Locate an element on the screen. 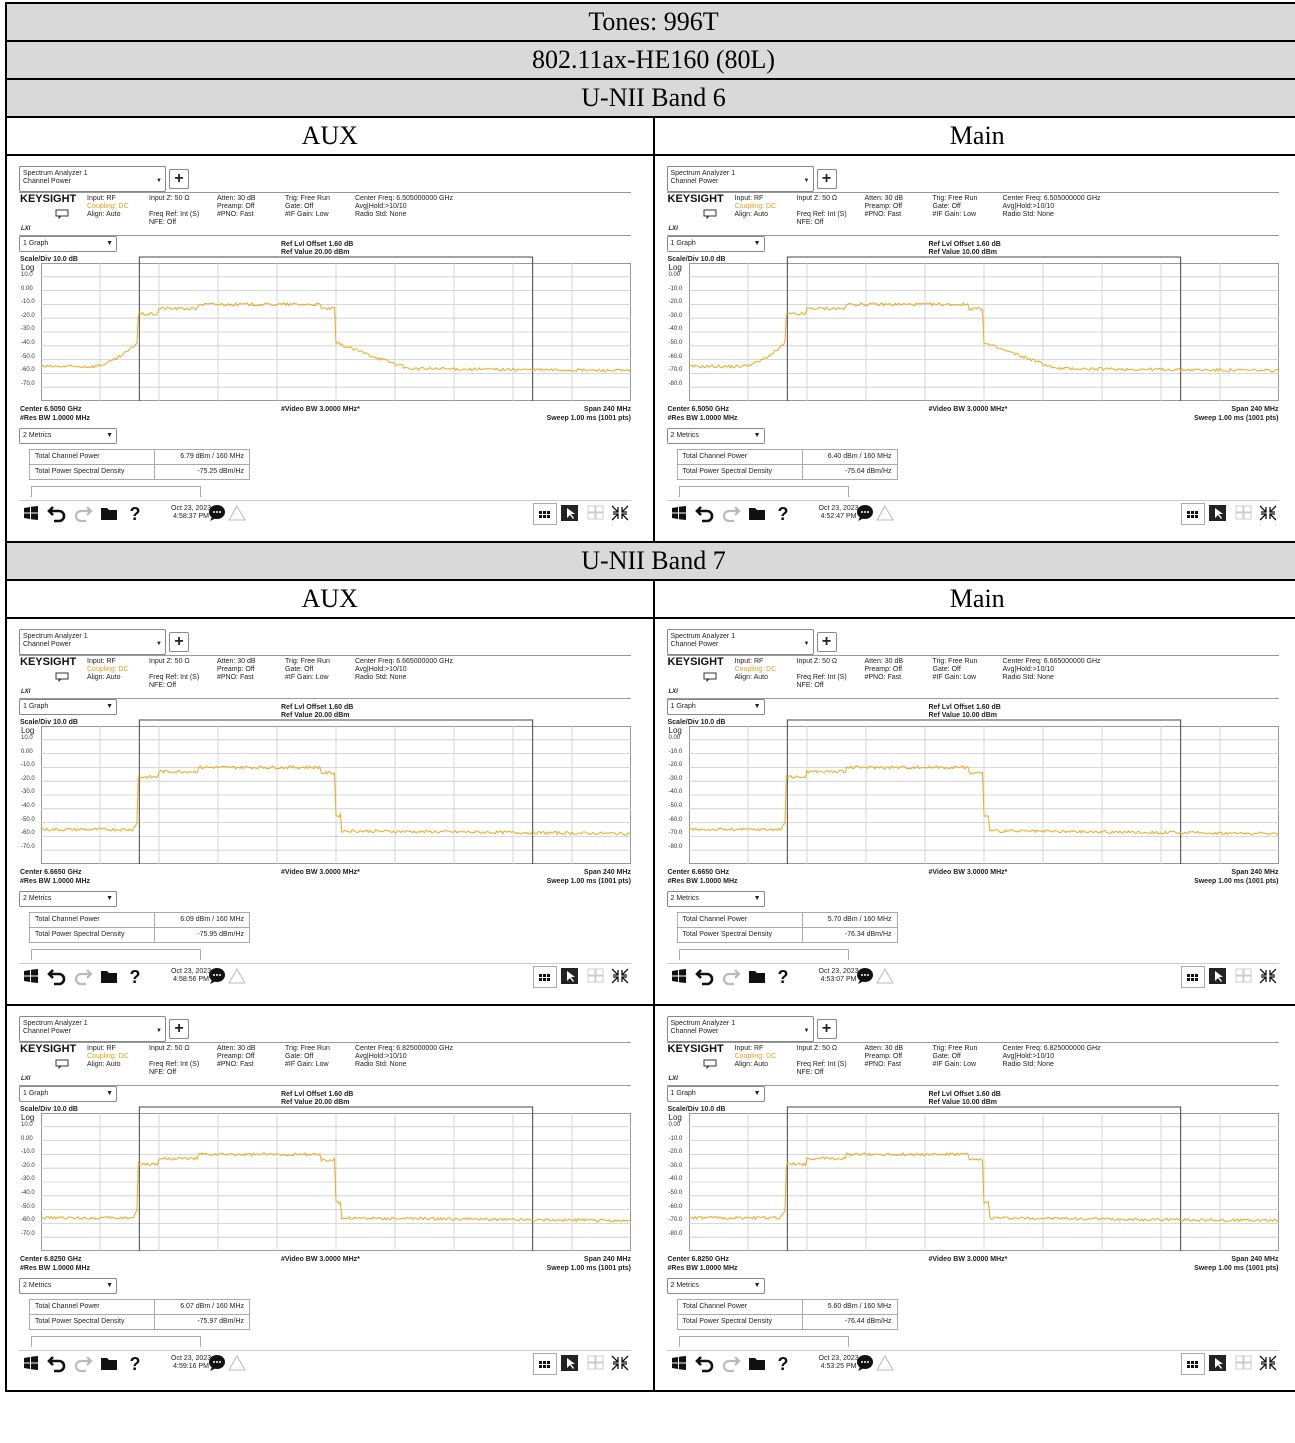  windows-icon is located at coordinates (679, 1363).